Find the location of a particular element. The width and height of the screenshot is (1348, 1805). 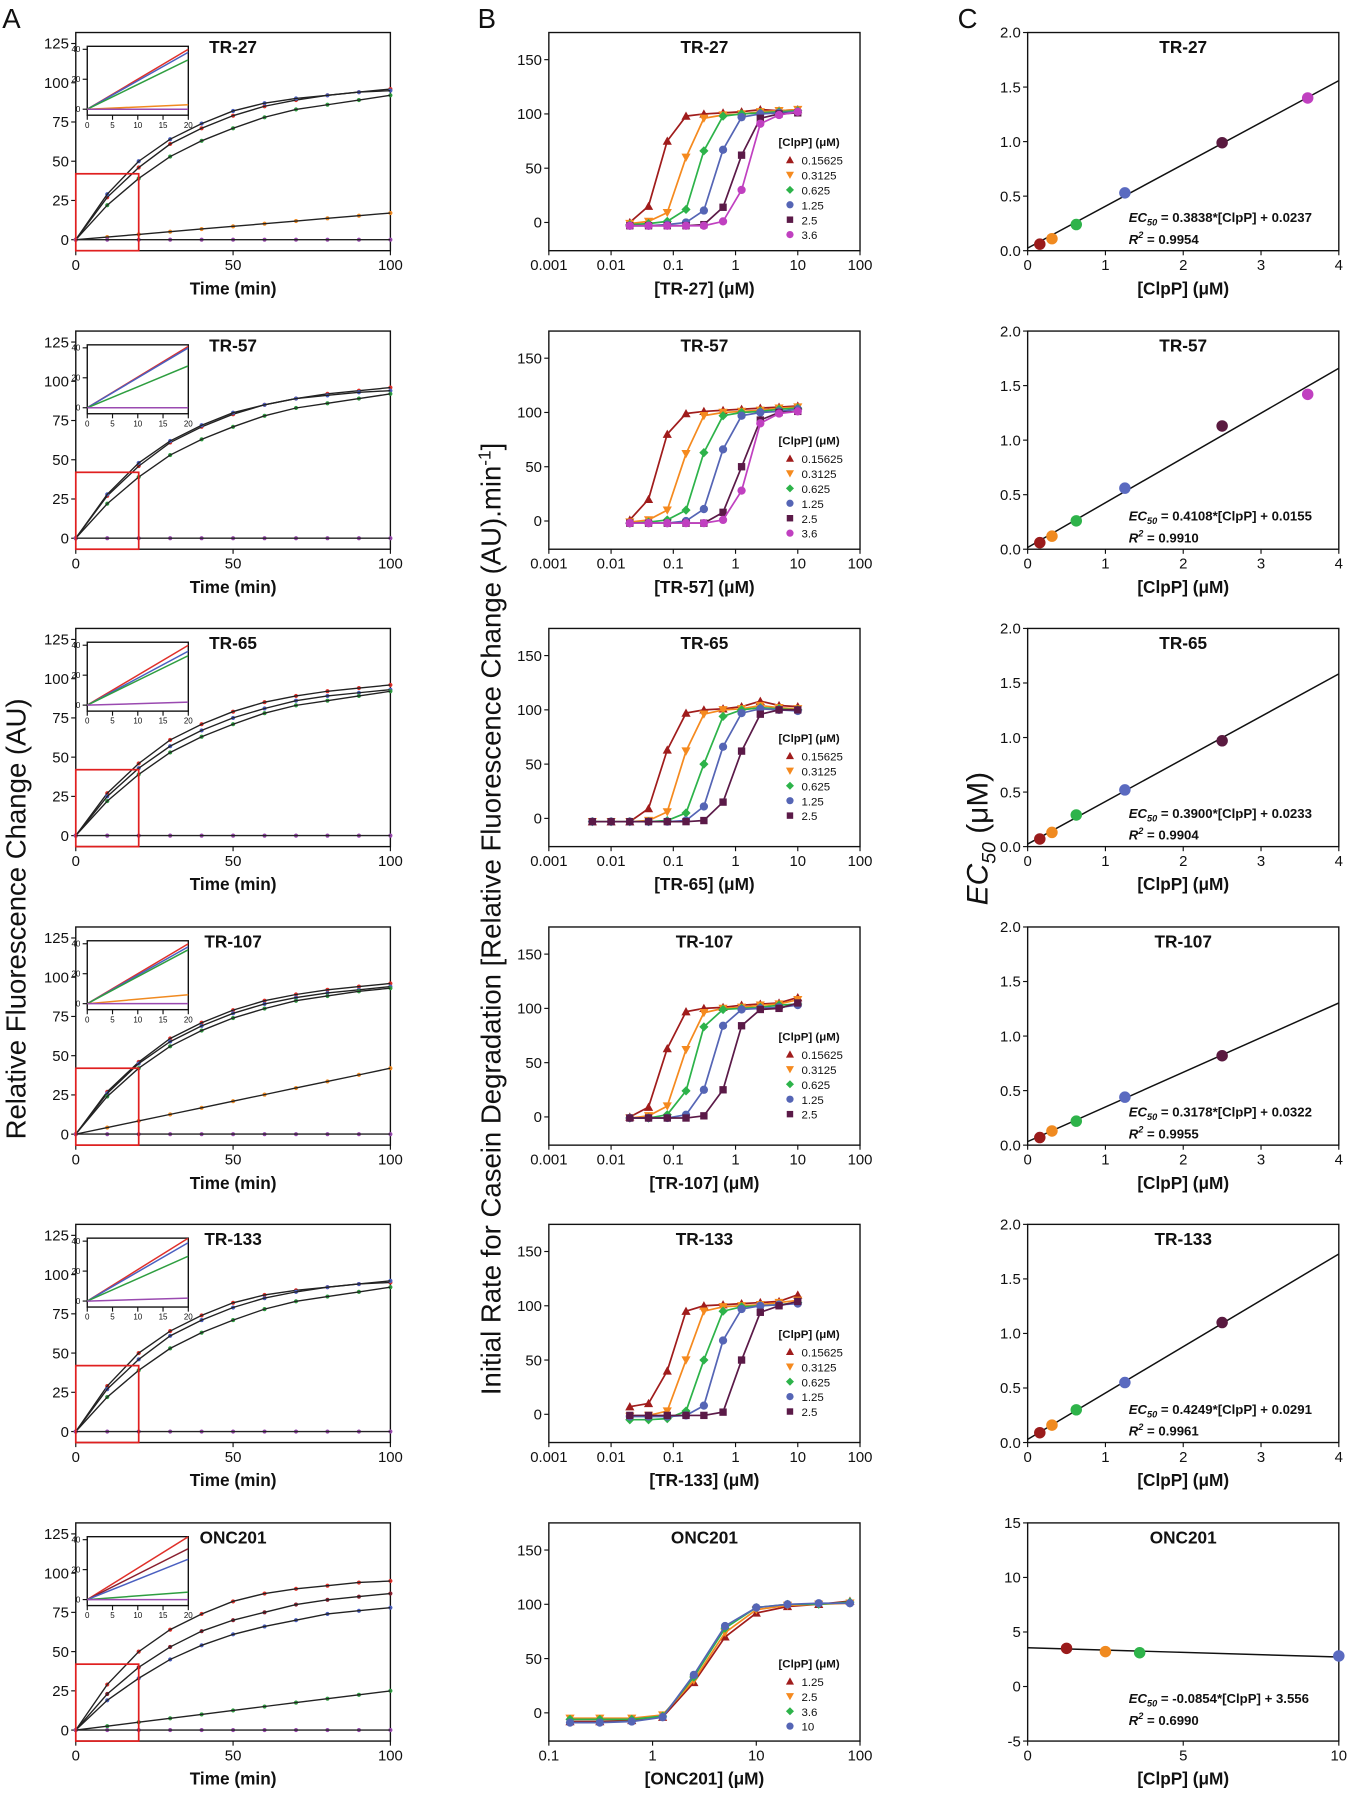

y-tick-label: 5 is located at coordinates (1016, 1632).